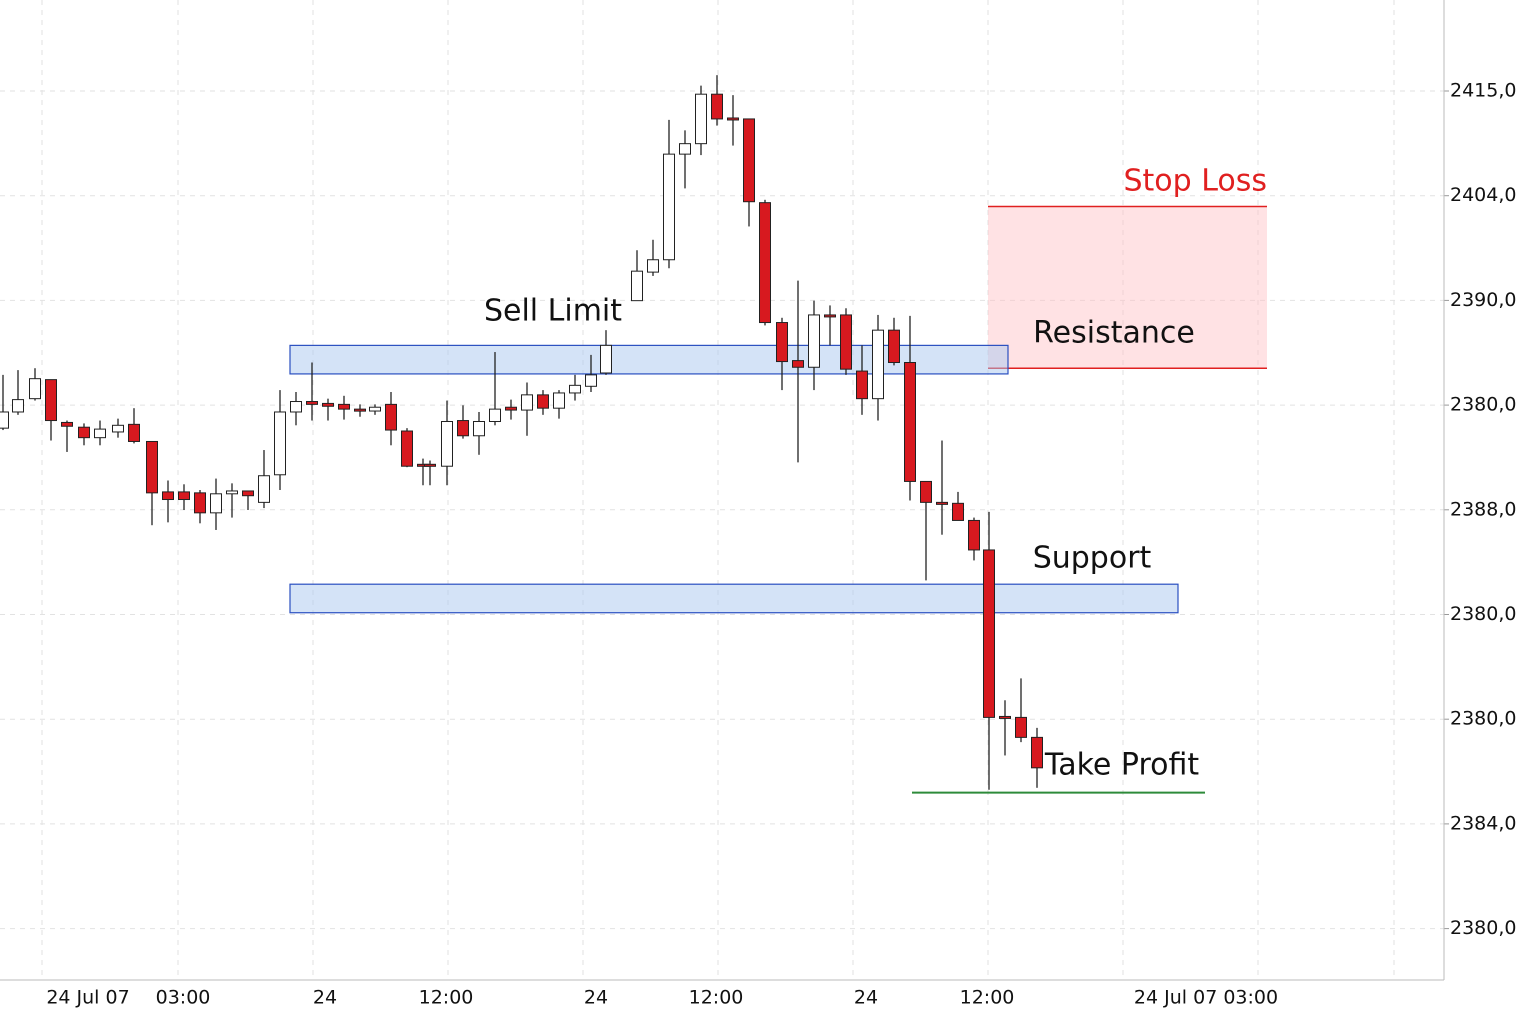 Image resolution: width=1536 pixels, height=1024 pixels. I want to click on resistance-zone, so click(649, 359).